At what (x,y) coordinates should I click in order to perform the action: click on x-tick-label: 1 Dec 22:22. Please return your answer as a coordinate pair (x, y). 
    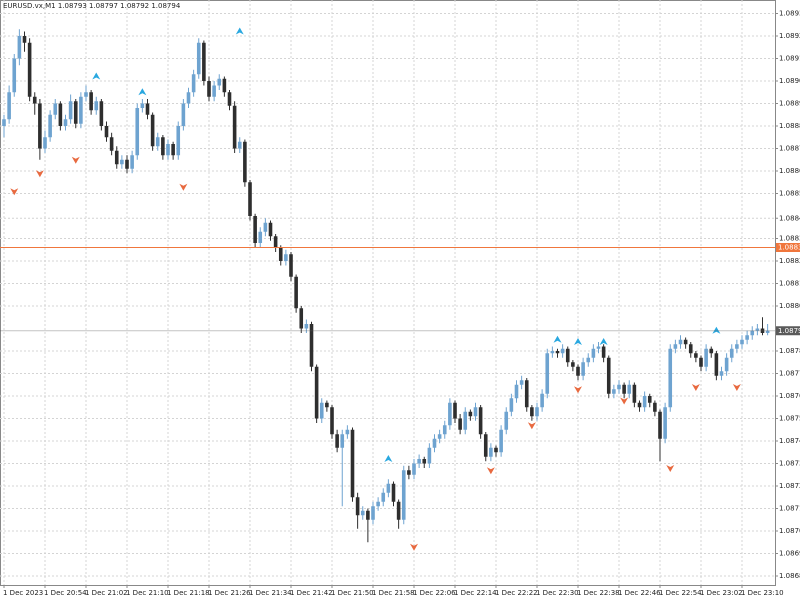
    Looking at the image, I should click on (516, 593).